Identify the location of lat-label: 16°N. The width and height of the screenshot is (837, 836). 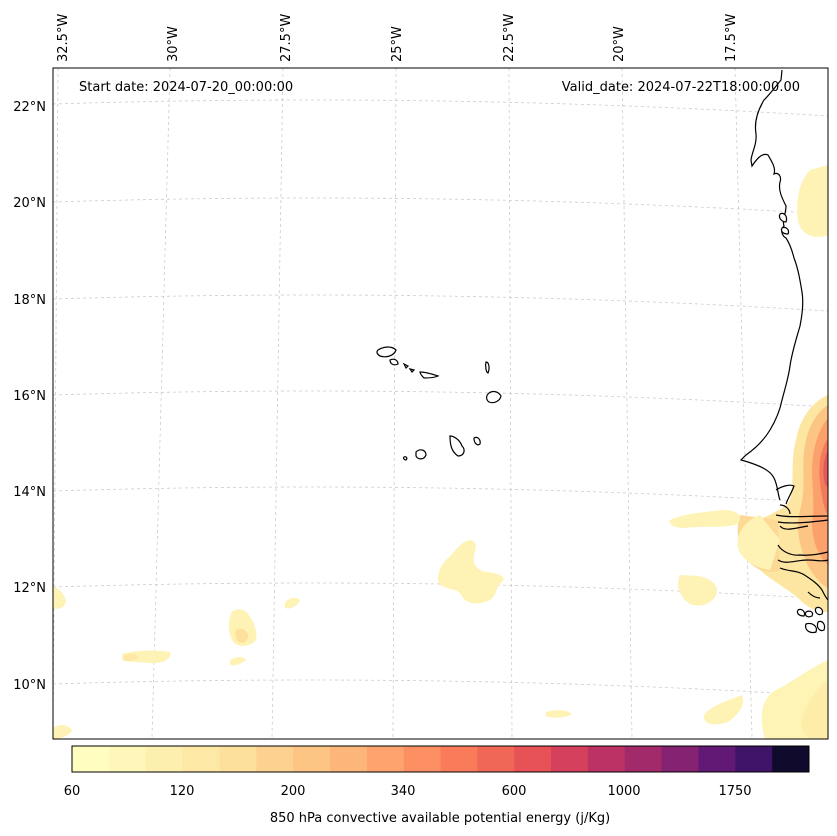
(29, 396).